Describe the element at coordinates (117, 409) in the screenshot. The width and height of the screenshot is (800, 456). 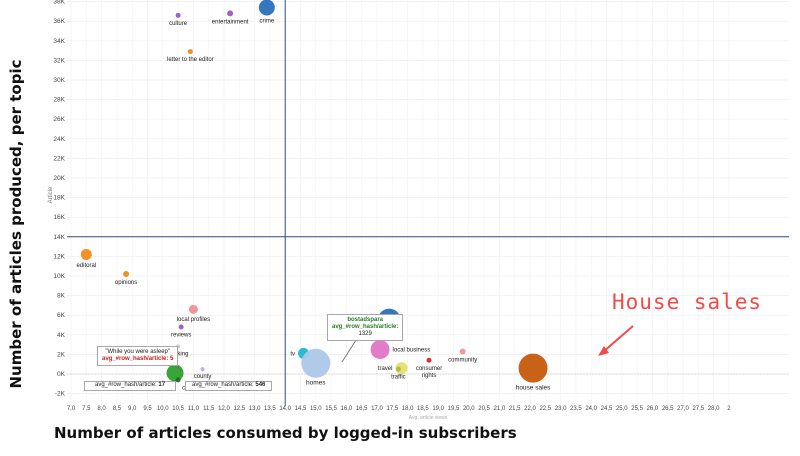
I see `x-tick-label: 8,5` at that location.